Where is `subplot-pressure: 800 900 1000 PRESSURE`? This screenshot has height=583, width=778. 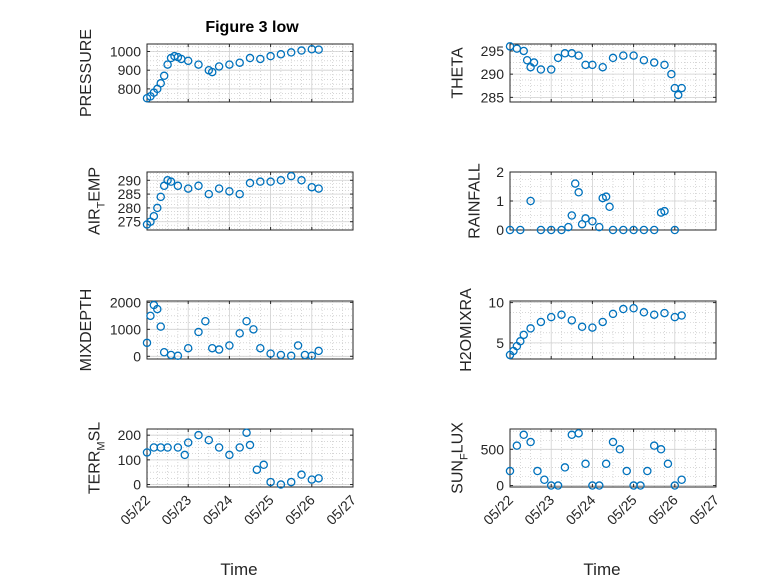 subplot-pressure: 800 900 1000 PRESSURE is located at coordinates (216, 73).